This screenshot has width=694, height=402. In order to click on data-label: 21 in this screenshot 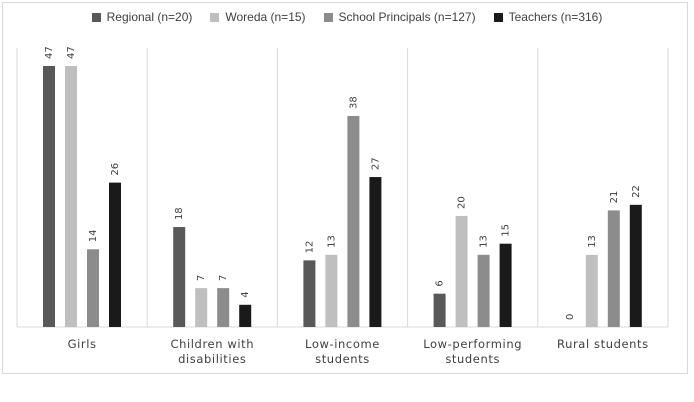, I will do `click(614, 197)`.